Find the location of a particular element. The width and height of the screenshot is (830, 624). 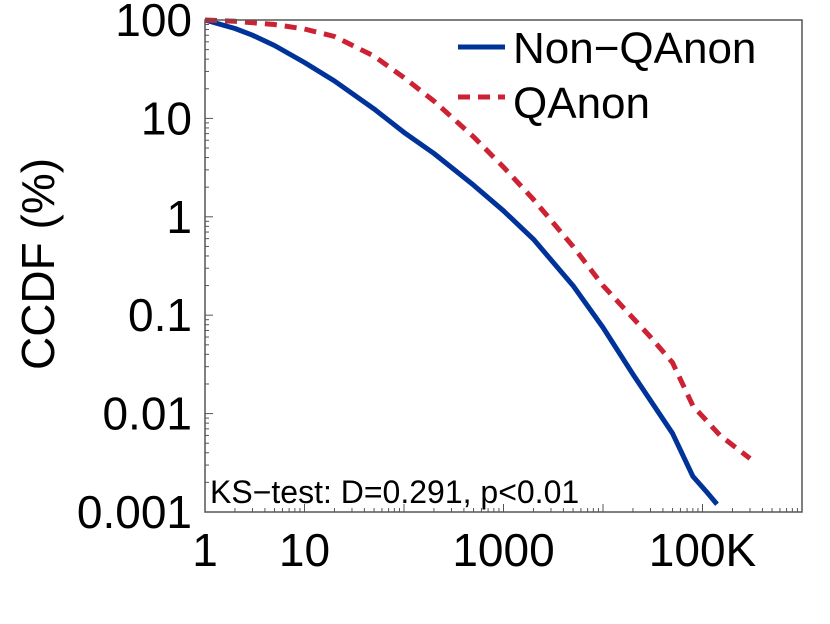

x-tick-labels: 1 10 1000 100K is located at coordinates (474, 550).